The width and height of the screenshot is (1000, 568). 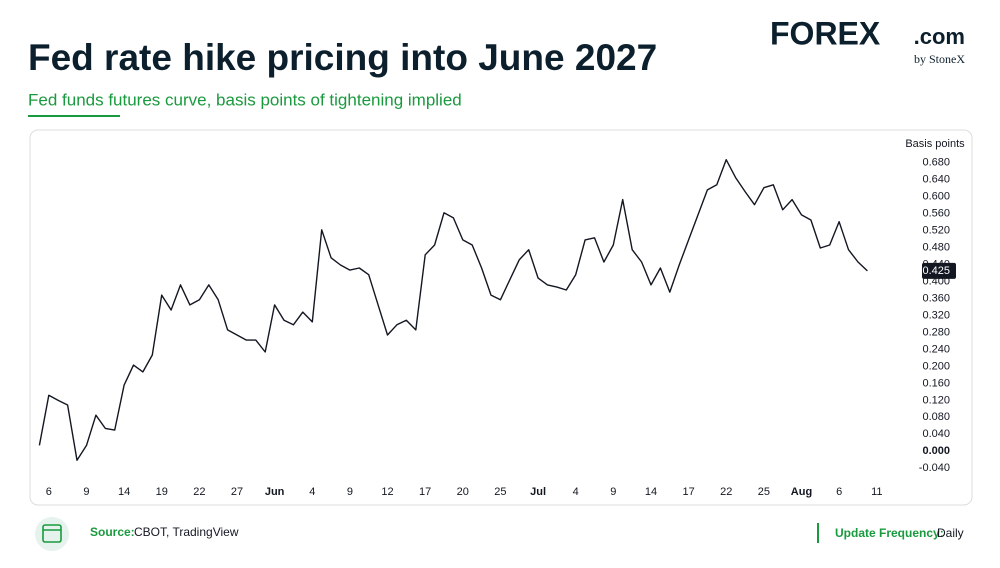 What do you see at coordinates (825, 33) in the screenshot?
I see `logo-name: FOREX` at bounding box center [825, 33].